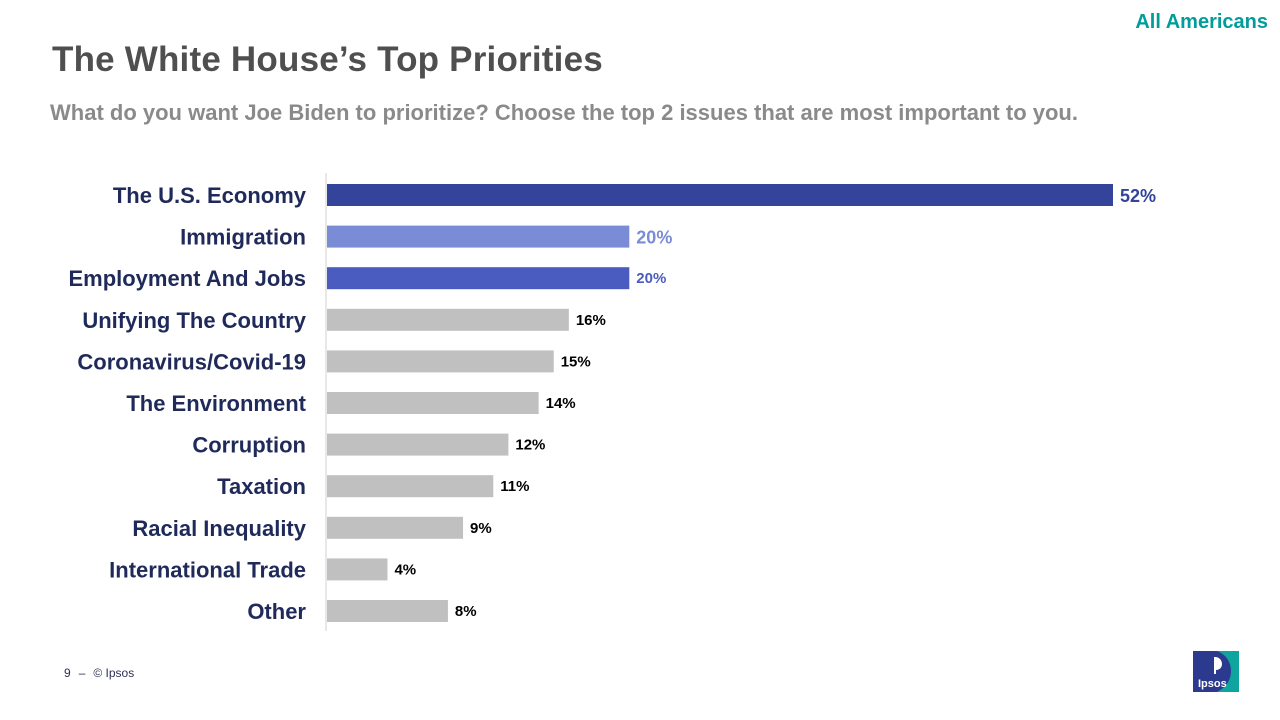  What do you see at coordinates (591, 320) in the screenshot?
I see `data-label: 16%` at bounding box center [591, 320].